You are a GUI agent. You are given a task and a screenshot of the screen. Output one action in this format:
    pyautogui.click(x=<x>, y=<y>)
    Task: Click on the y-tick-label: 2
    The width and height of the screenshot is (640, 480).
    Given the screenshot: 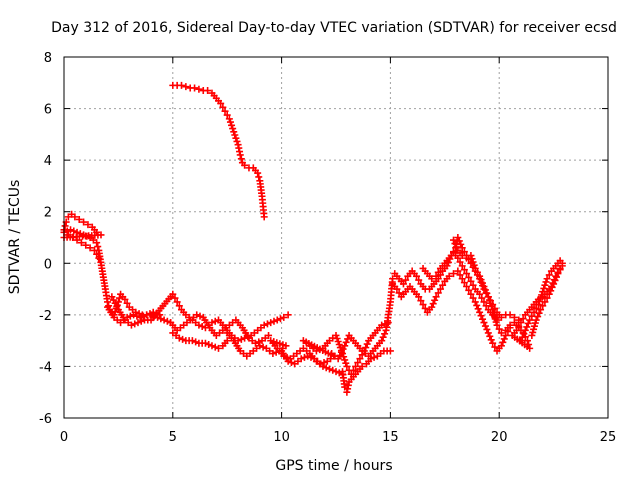 What is the action you would take?
    pyautogui.click(x=48, y=213)
    